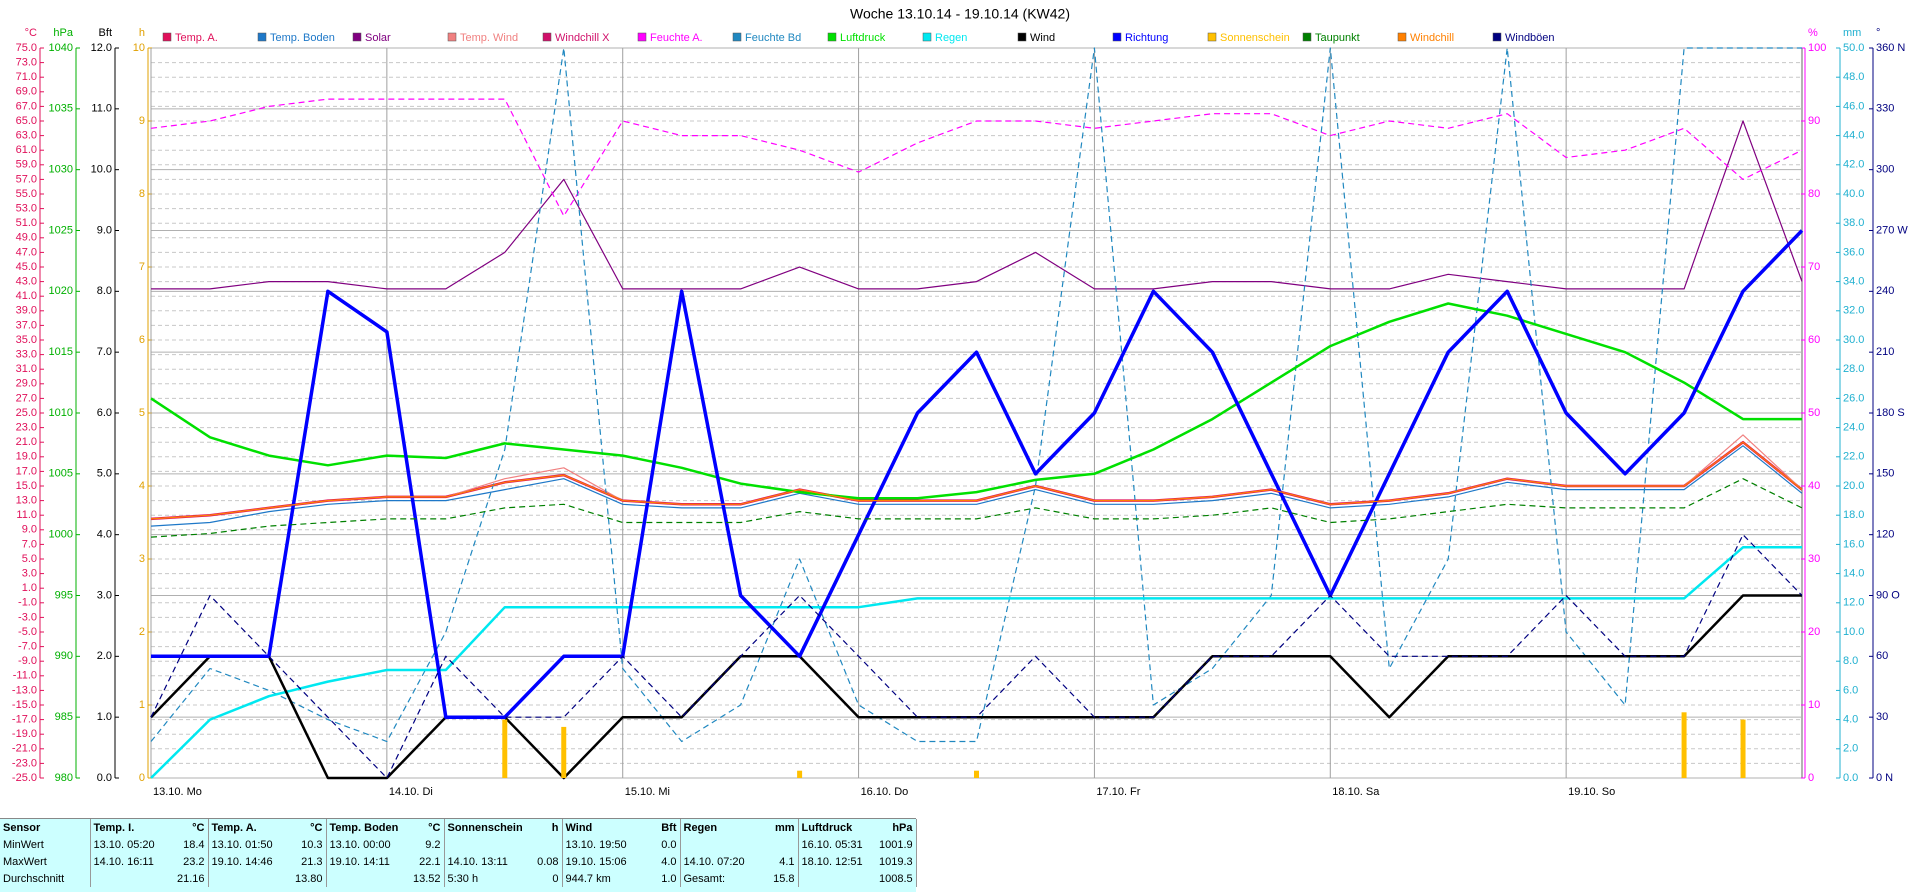  Describe the element at coordinates (542, 878) in the screenshot. I see `table-cell: 0` at that location.